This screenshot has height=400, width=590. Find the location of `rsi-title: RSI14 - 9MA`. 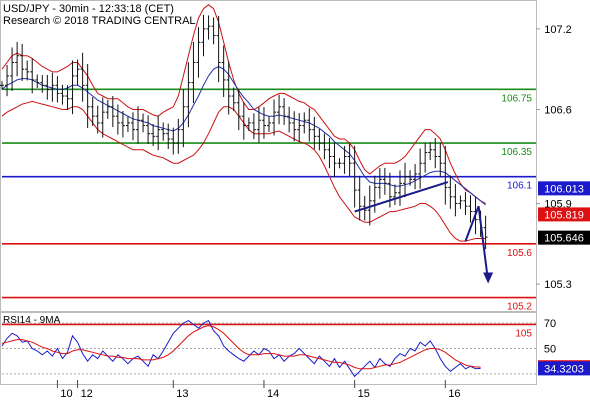

rsi-title: RSI14 - 9MA is located at coordinates (32, 320).